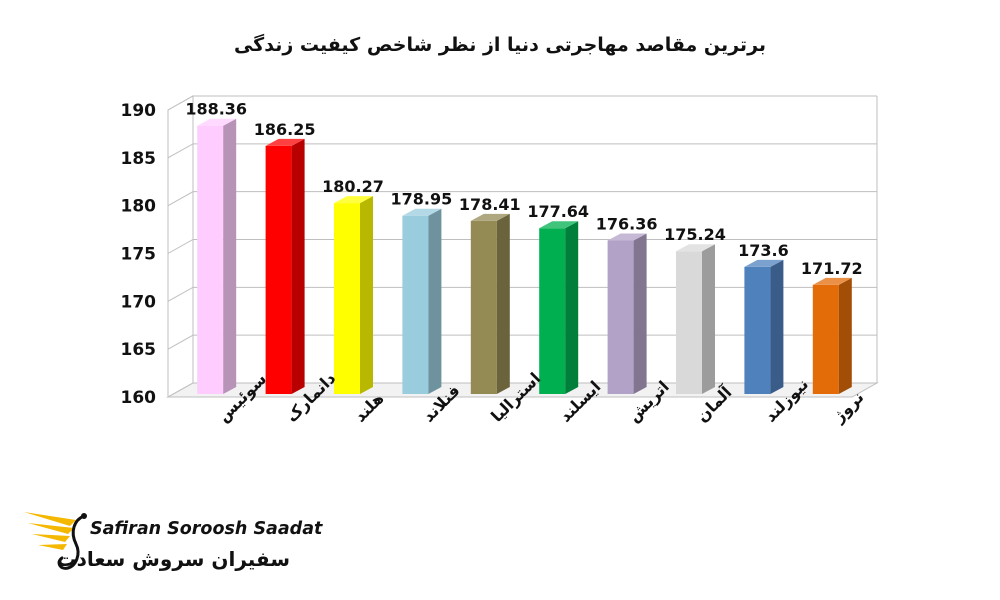  Describe the element at coordinates (422, 199) in the screenshot. I see `value-label: 178.95` at that location.